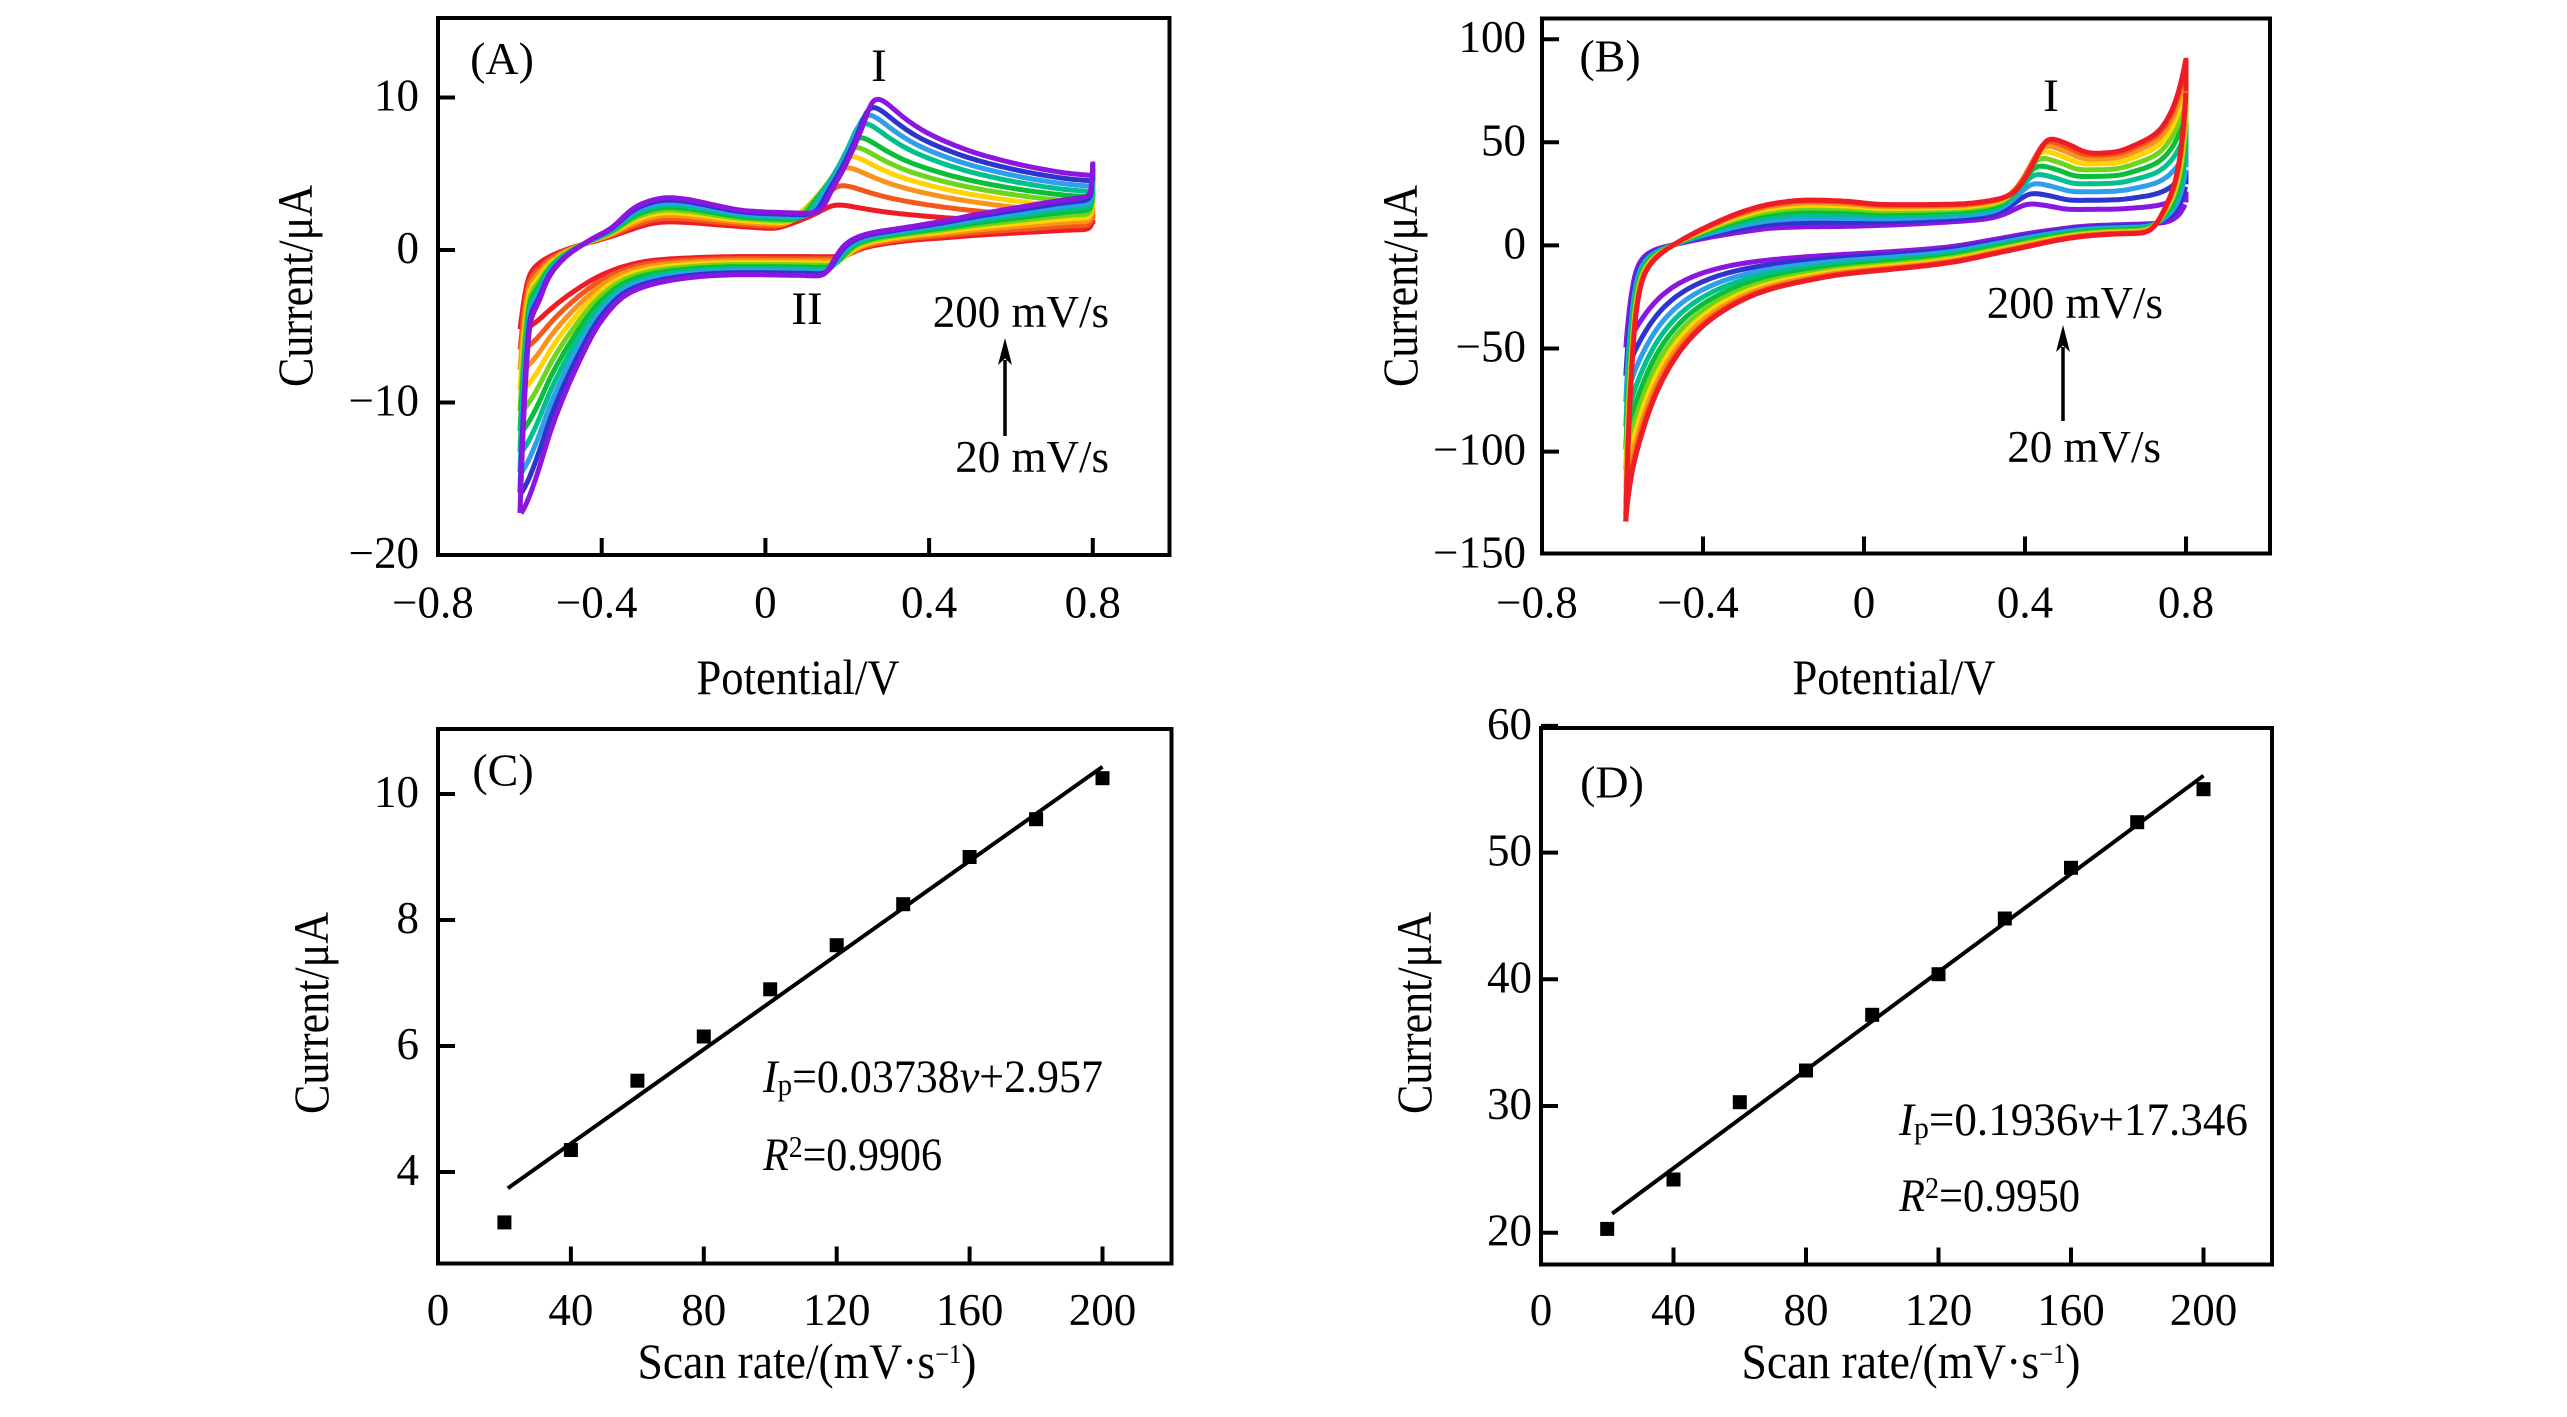 The height and width of the screenshot is (1417, 2567). Describe the element at coordinates (1491, 347) in the screenshot. I see `svg-text: −50` at that location.